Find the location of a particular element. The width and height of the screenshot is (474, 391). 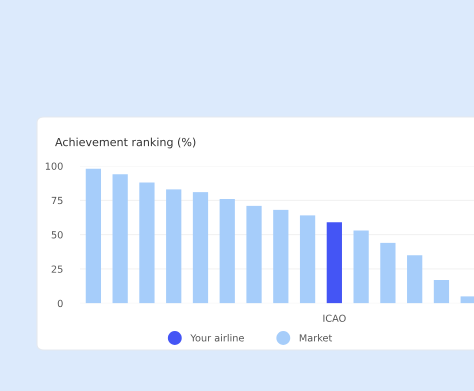

legend-label: Your airline is located at coordinates (217, 338).